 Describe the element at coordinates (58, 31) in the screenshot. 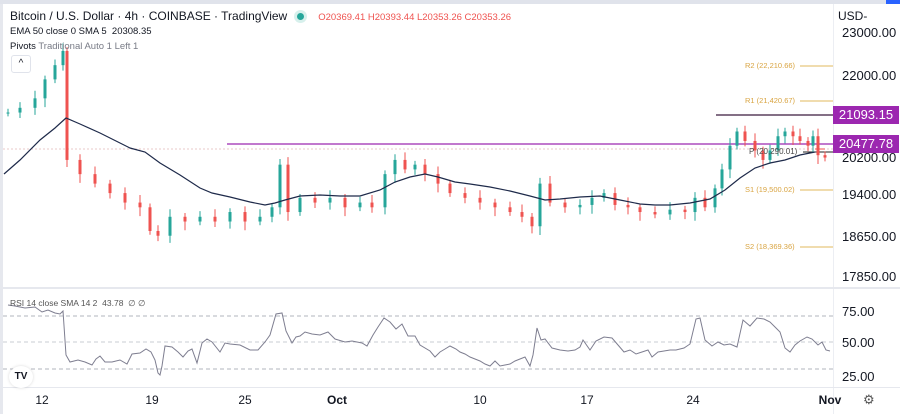

I see `ema-legend-label: EMA 50 close 0 SMA 5` at that location.